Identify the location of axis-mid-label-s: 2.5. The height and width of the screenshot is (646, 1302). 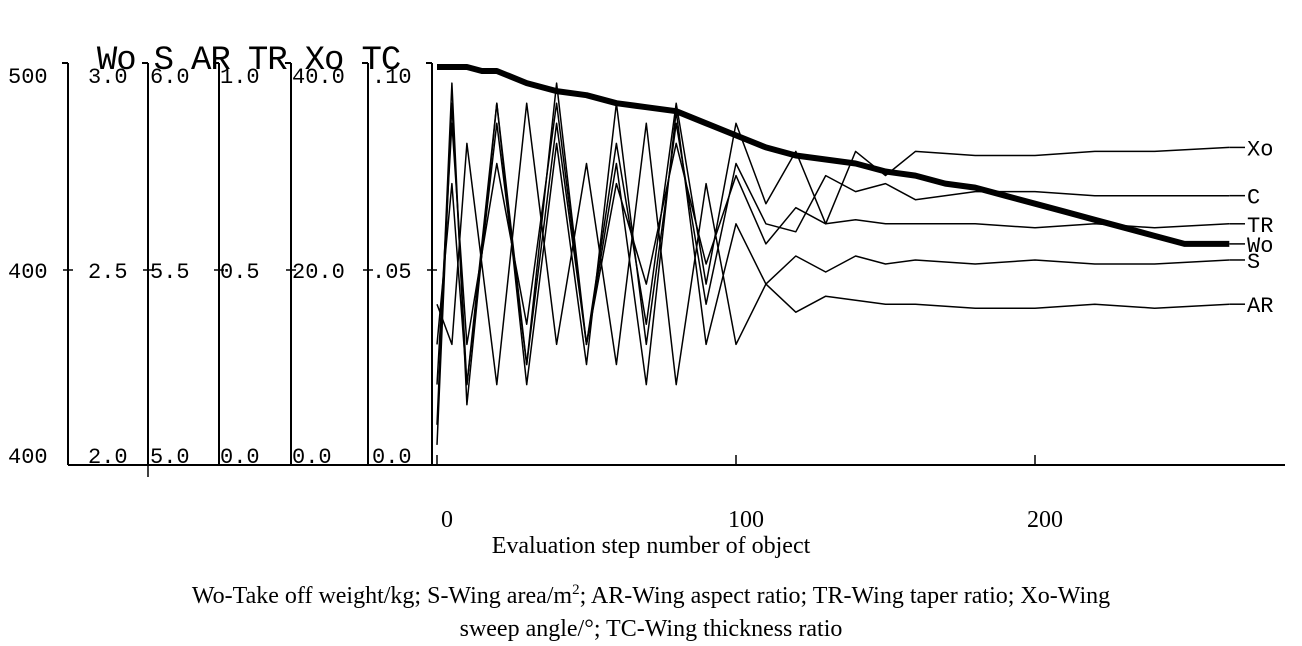
(108, 272).